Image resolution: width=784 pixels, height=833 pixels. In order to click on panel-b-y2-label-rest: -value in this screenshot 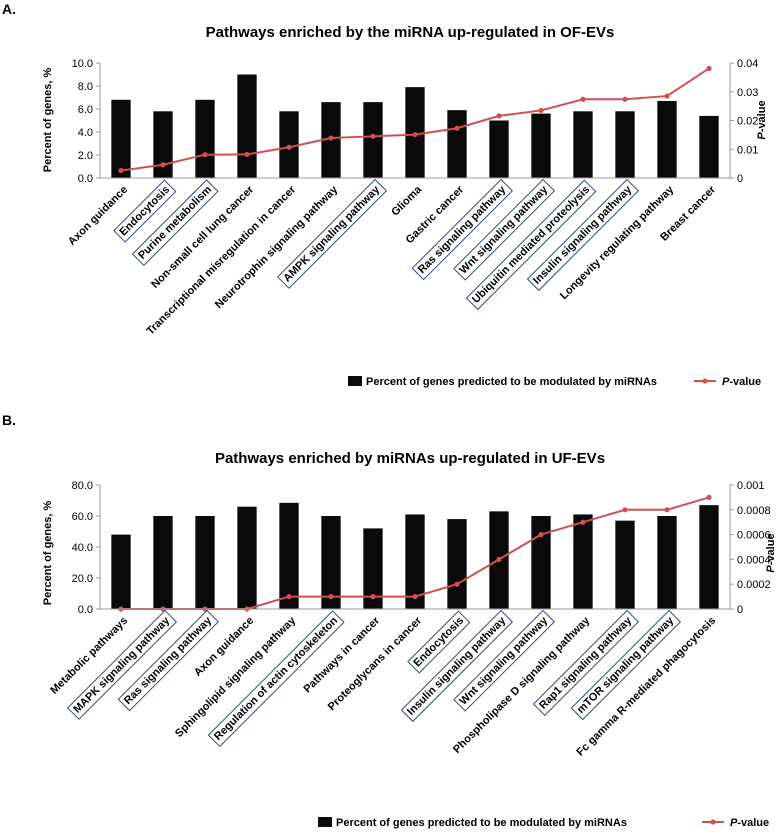, I will do `click(771, 549)`.